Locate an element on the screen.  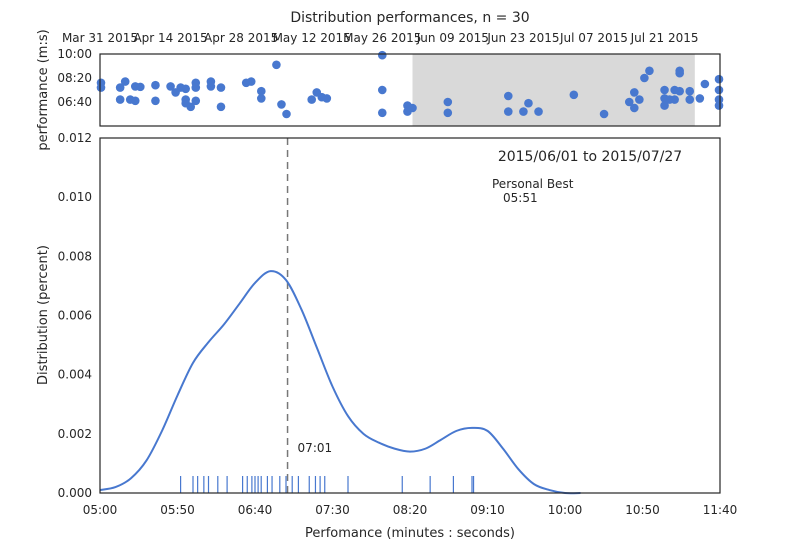
timeline-x-tick-label: Jun 09 2015 is located at coordinates (452, 38).